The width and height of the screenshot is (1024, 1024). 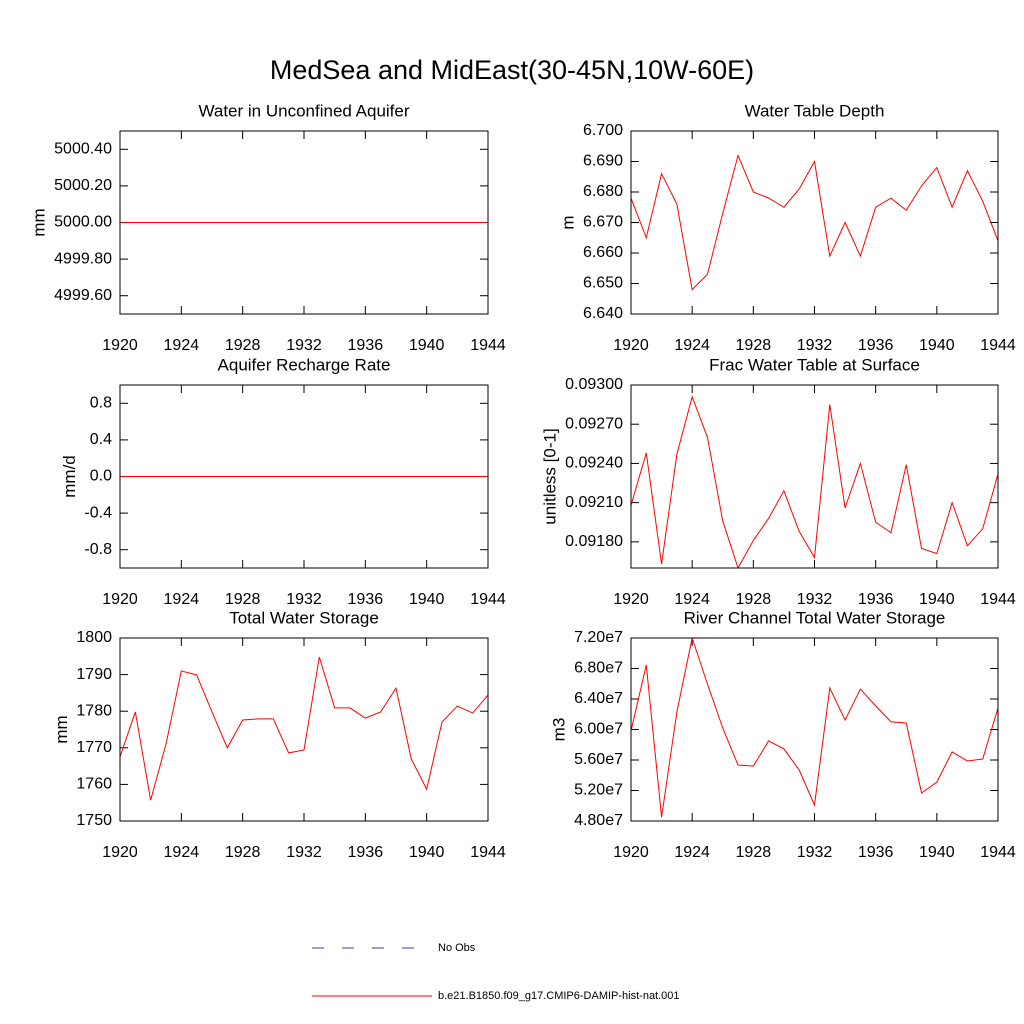 What do you see at coordinates (512, 70) in the screenshot?
I see `figure-title: MedSea and MidEast(30-45N,10W-60E)` at bounding box center [512, 70].